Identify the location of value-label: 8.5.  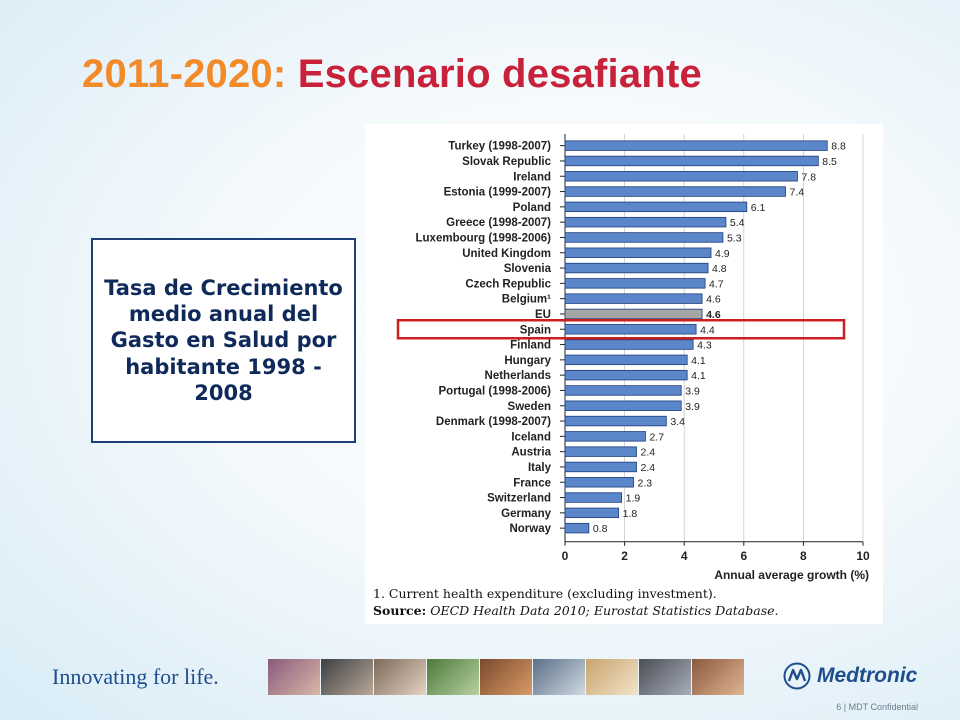
(829, 162).